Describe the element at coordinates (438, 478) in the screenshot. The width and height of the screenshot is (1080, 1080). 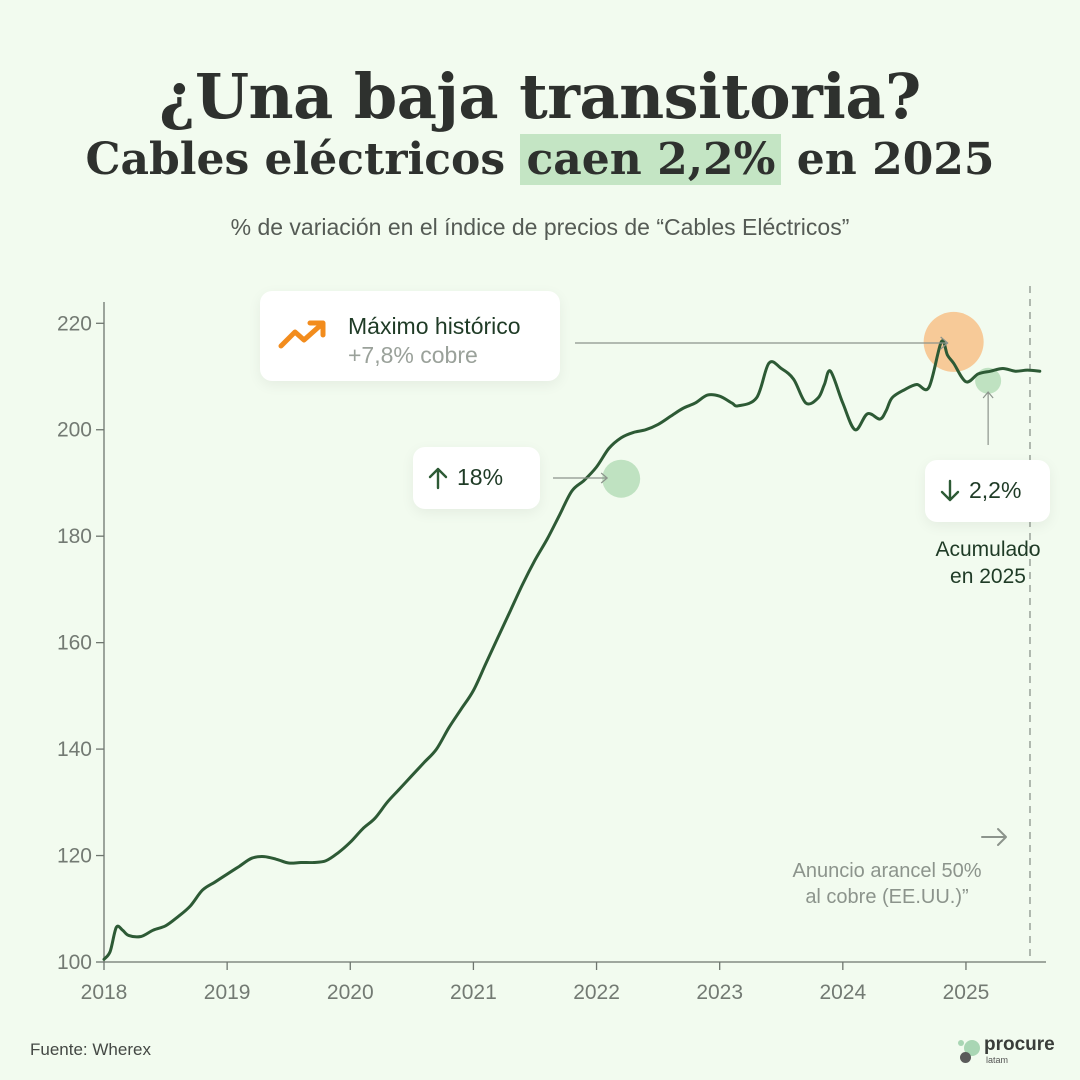
I see `arrow-up-icon` at that location.